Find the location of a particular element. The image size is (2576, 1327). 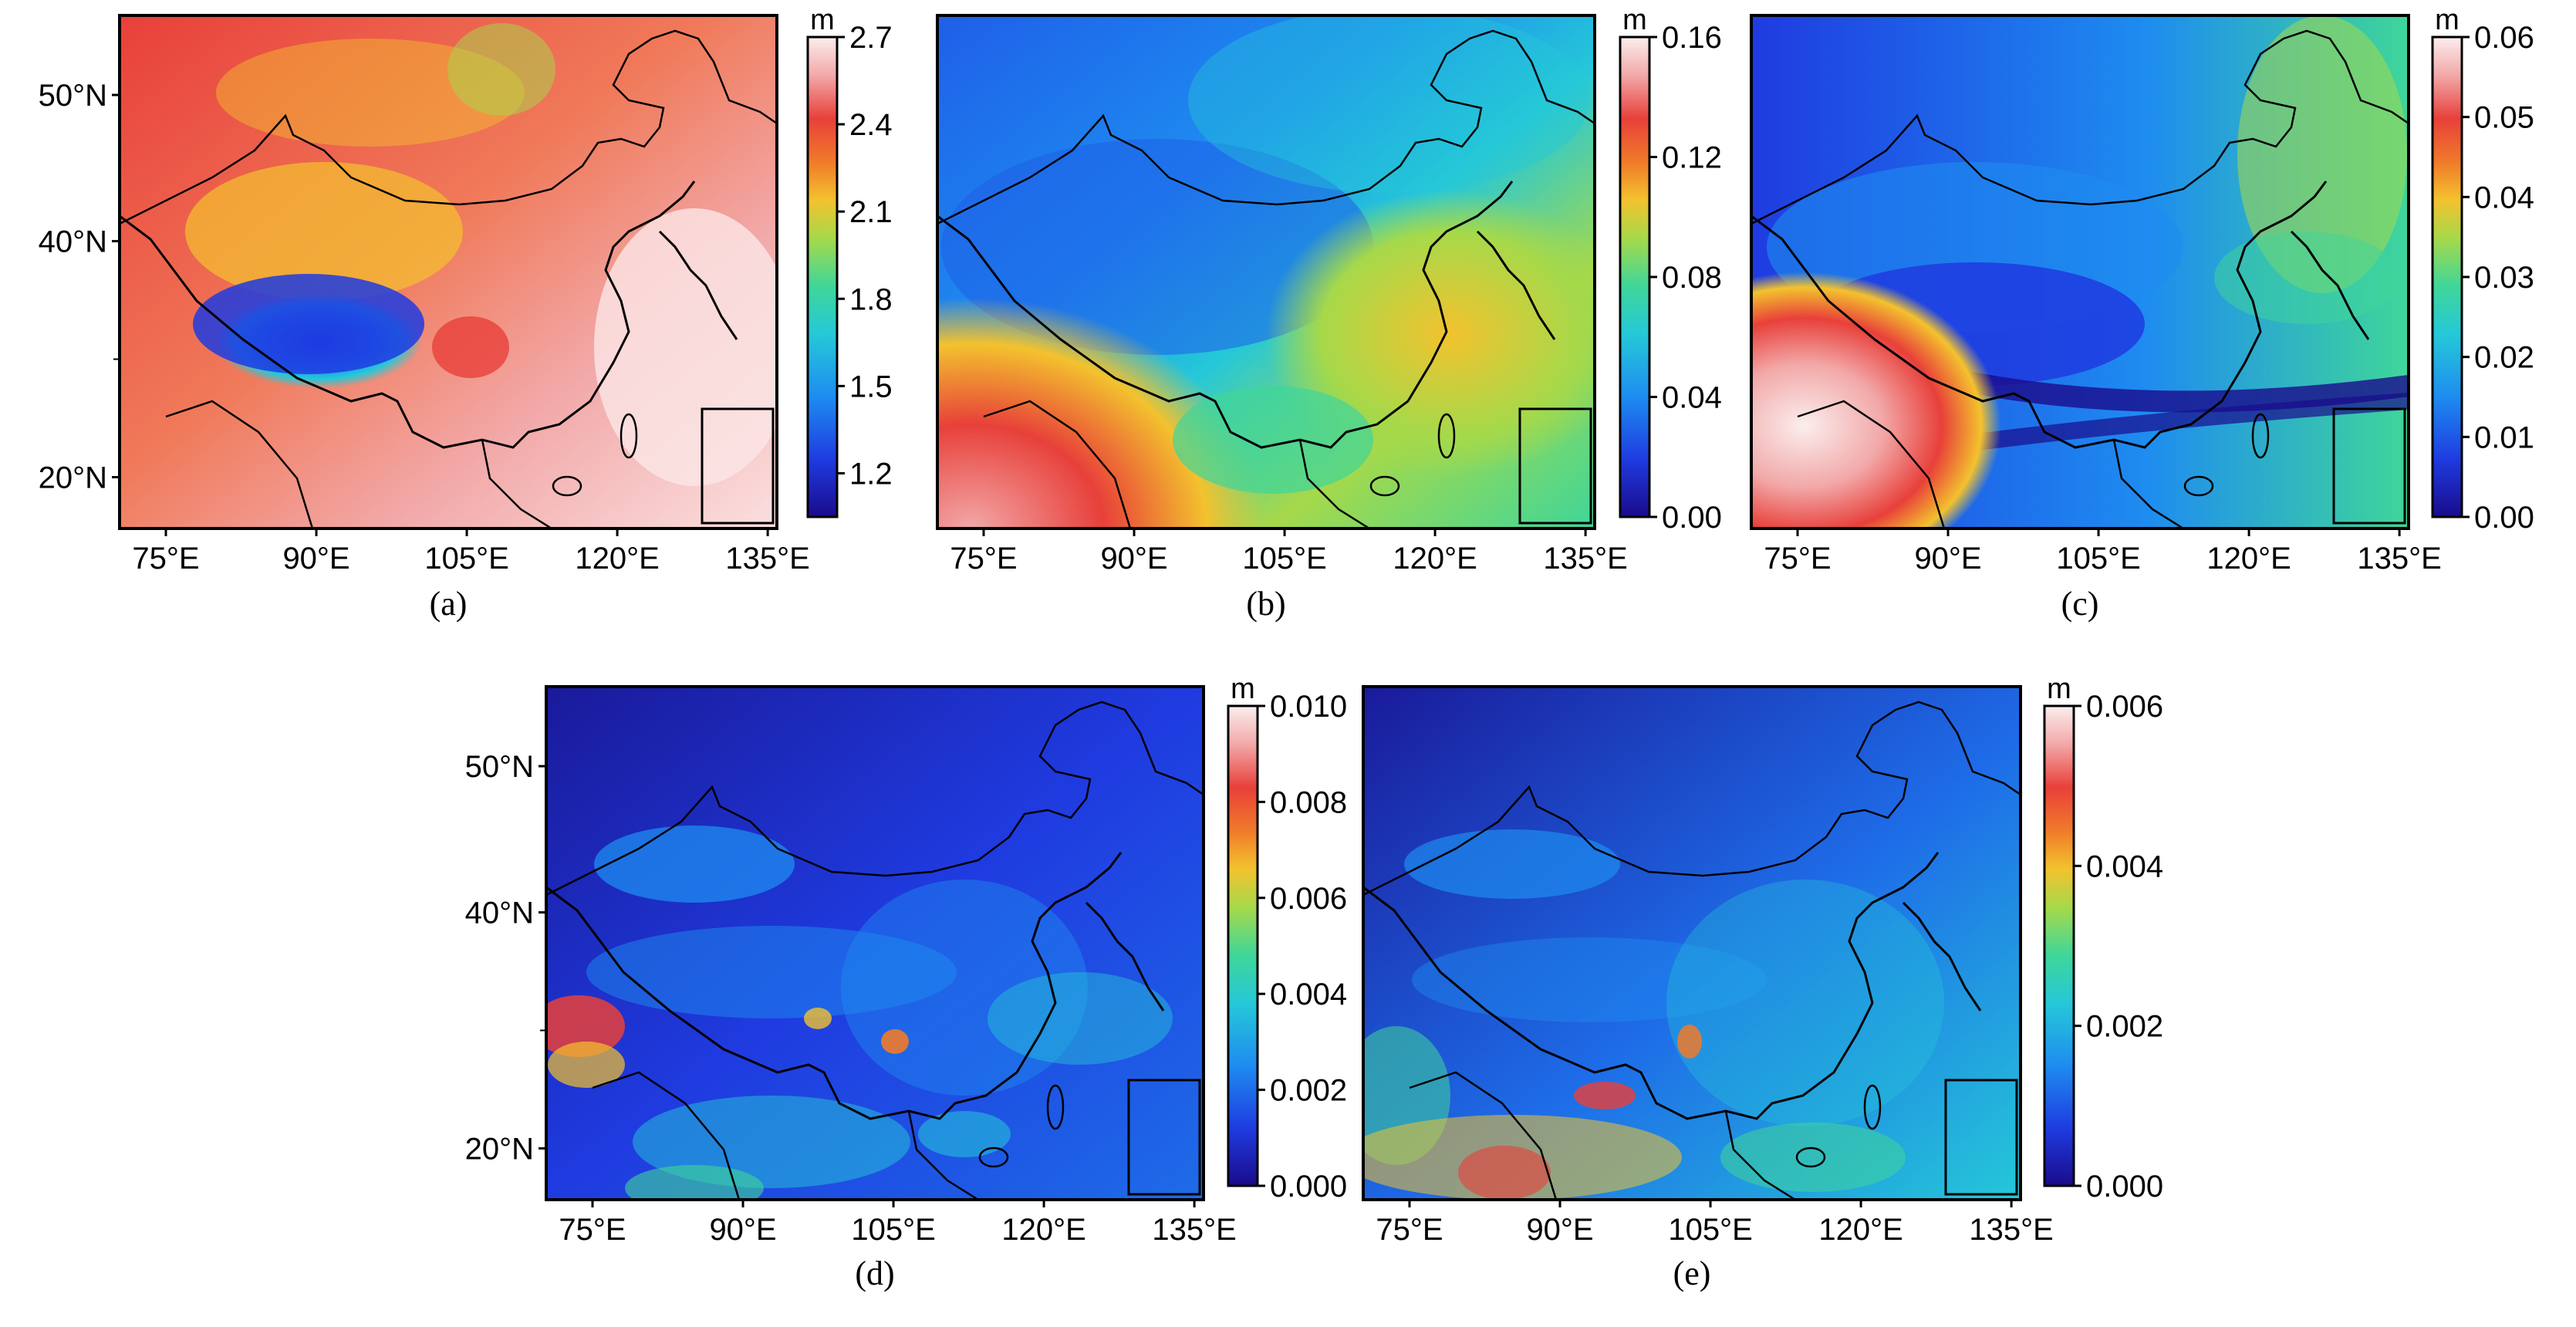

colorbar-tick-label: 0.12 is located at coordinates (1692, 158).